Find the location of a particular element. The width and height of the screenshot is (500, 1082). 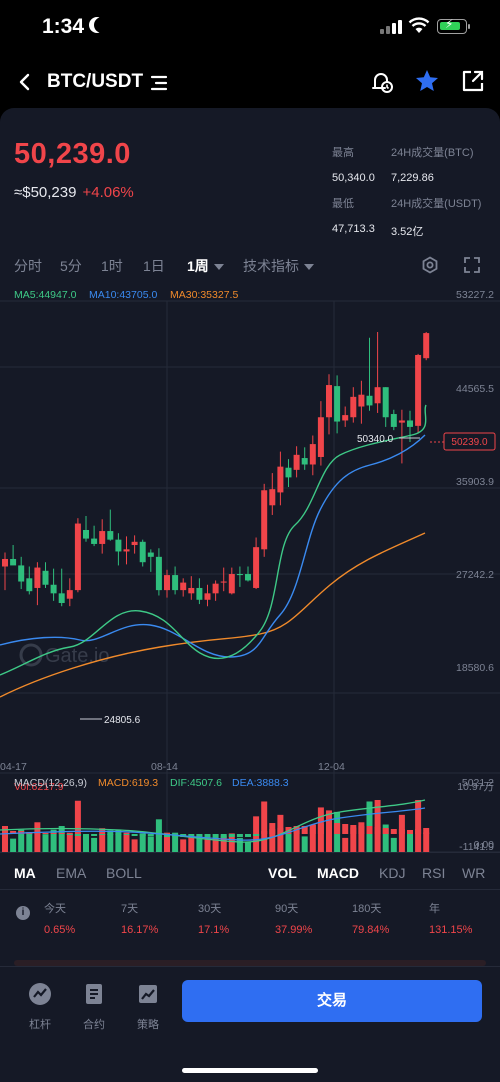

svg-text: Gate.io is located at coordinates (77, 656).